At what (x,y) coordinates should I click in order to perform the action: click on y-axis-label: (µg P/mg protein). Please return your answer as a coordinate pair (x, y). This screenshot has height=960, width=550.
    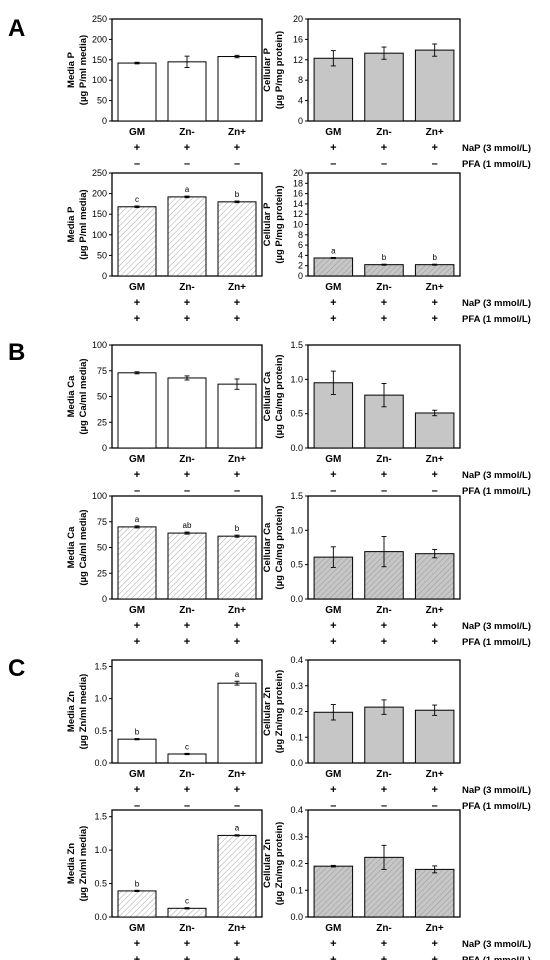
    Looking at the image, I should click on (279, 70).